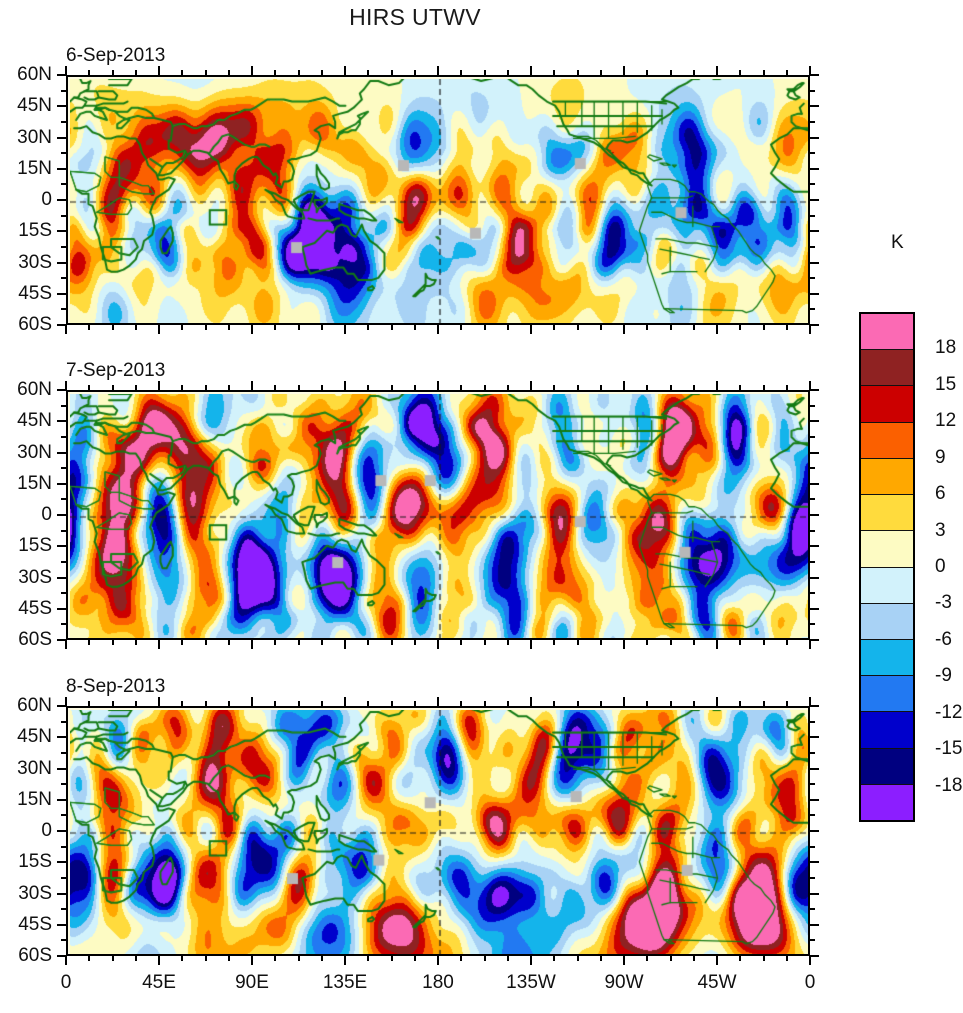  I want to click on colorbar, so click(887, 567).